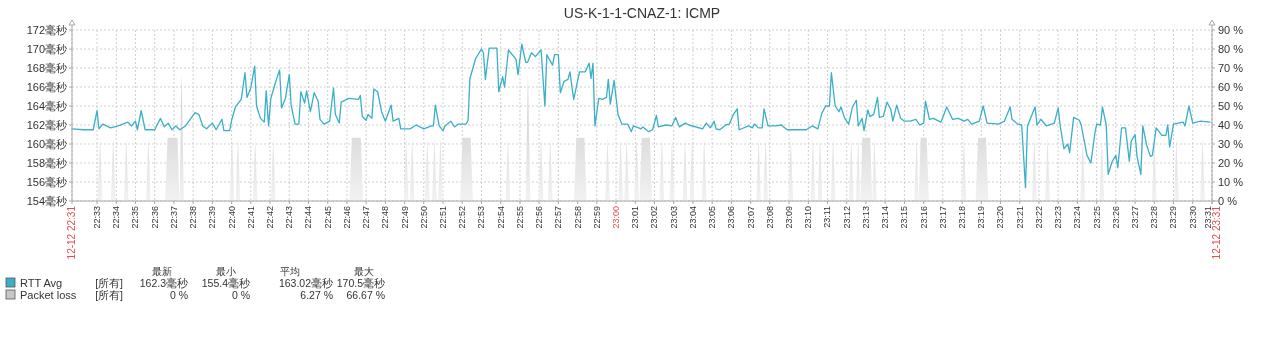 The image size is (1280, 343). Describe the element at coordinates (1077, 217) in the screenshot. I see `x-tick-label: 23:24` at that location.